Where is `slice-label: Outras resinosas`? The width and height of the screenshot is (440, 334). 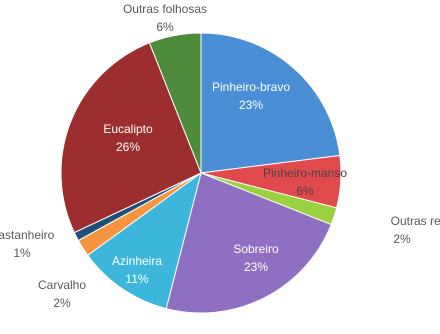
slice-label: Outras resinosas is located at coordinates (415, 221).